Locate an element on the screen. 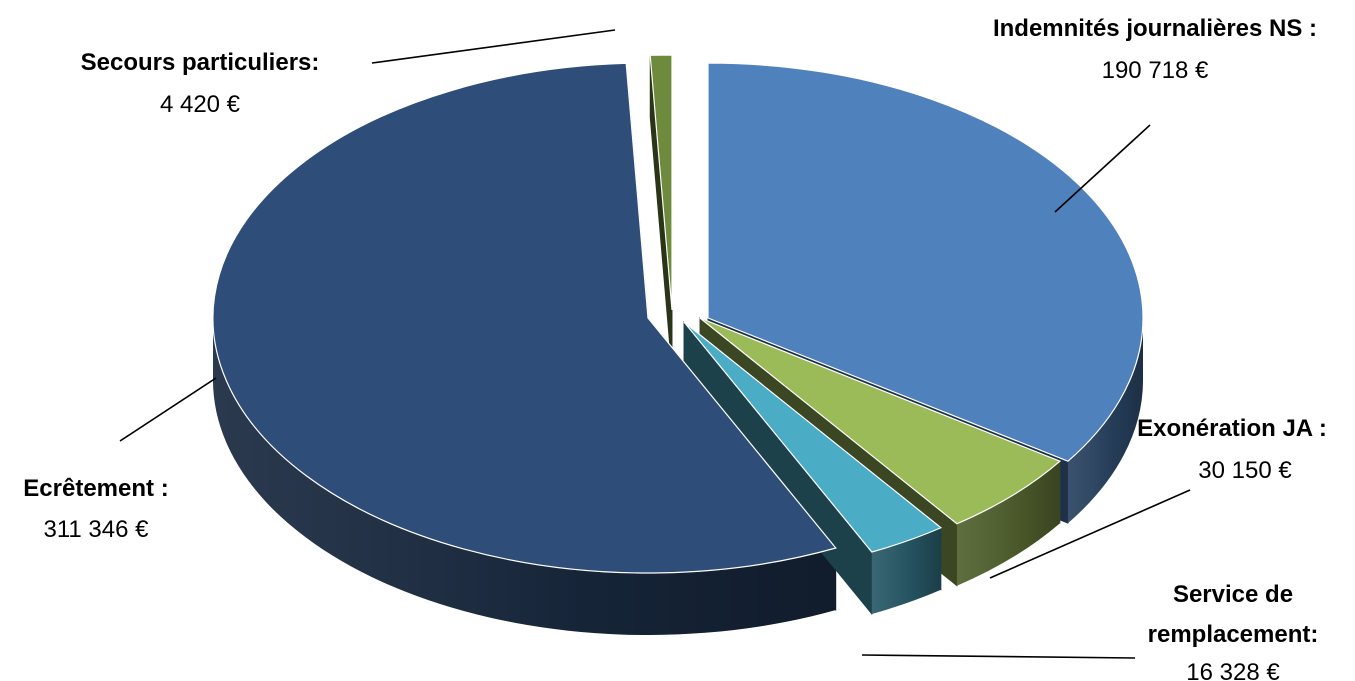 This screenshot has height=681, width=1355. slice-value-ja: 30 150 € is located at coordinates (1245, 470).